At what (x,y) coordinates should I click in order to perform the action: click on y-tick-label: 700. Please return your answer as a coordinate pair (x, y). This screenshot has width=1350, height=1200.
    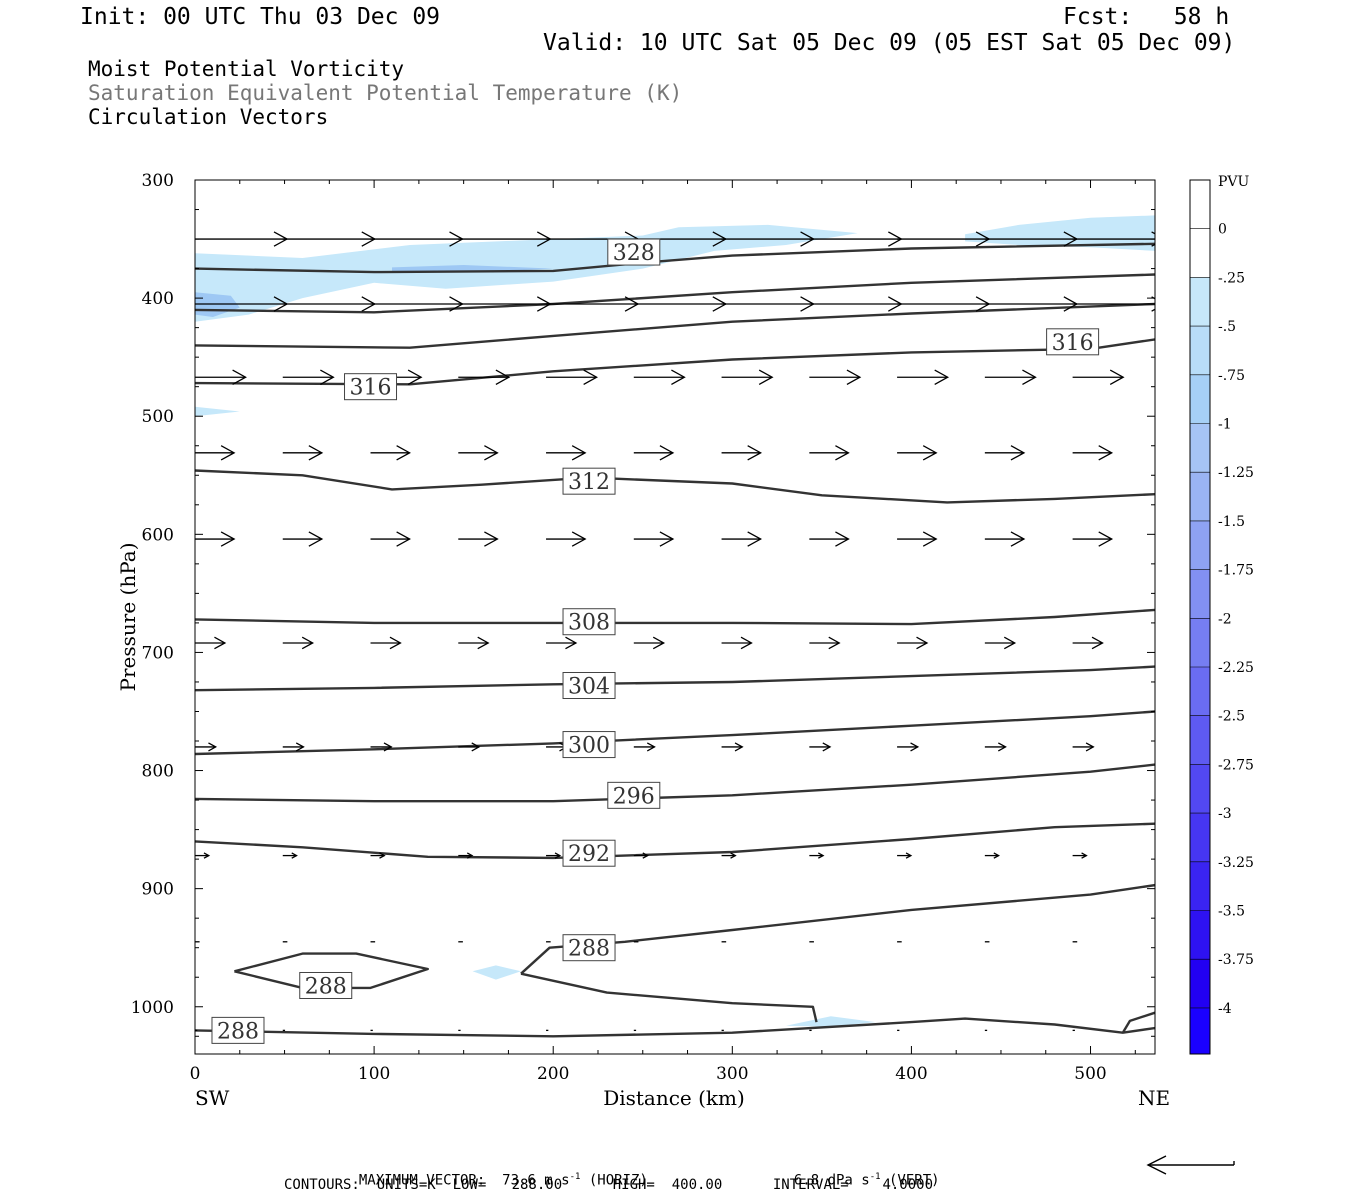
    Looking at the image, I should click on (158, 653).